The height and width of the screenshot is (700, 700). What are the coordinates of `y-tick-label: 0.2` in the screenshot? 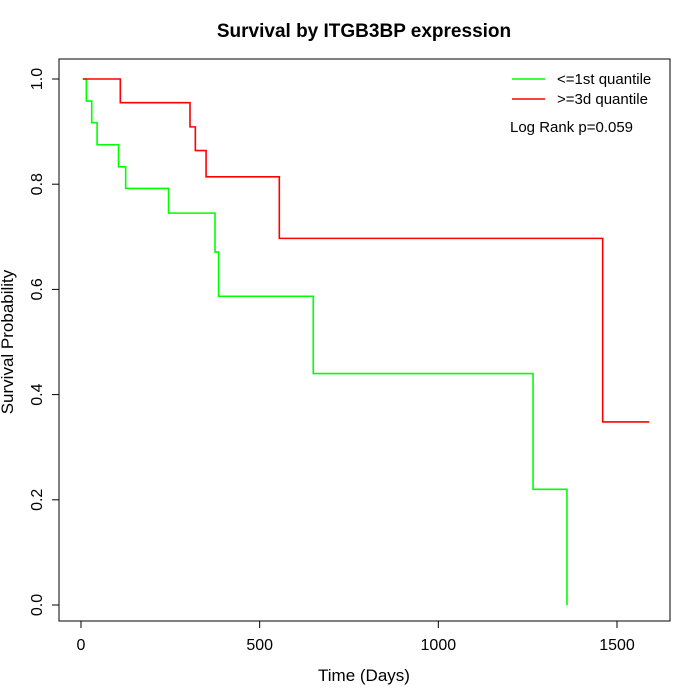 It's located at (37, 500).